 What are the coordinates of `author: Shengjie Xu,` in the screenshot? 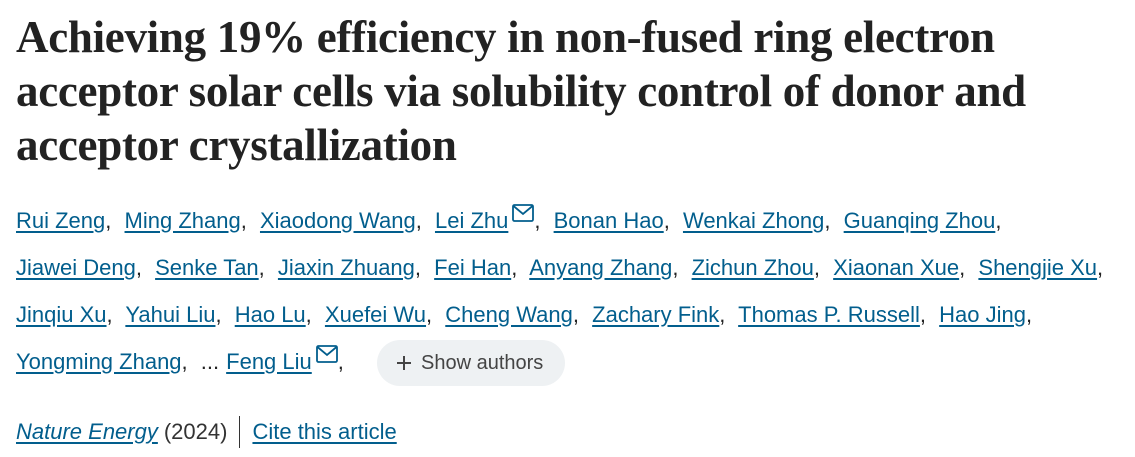 It's located at (1044, 267).